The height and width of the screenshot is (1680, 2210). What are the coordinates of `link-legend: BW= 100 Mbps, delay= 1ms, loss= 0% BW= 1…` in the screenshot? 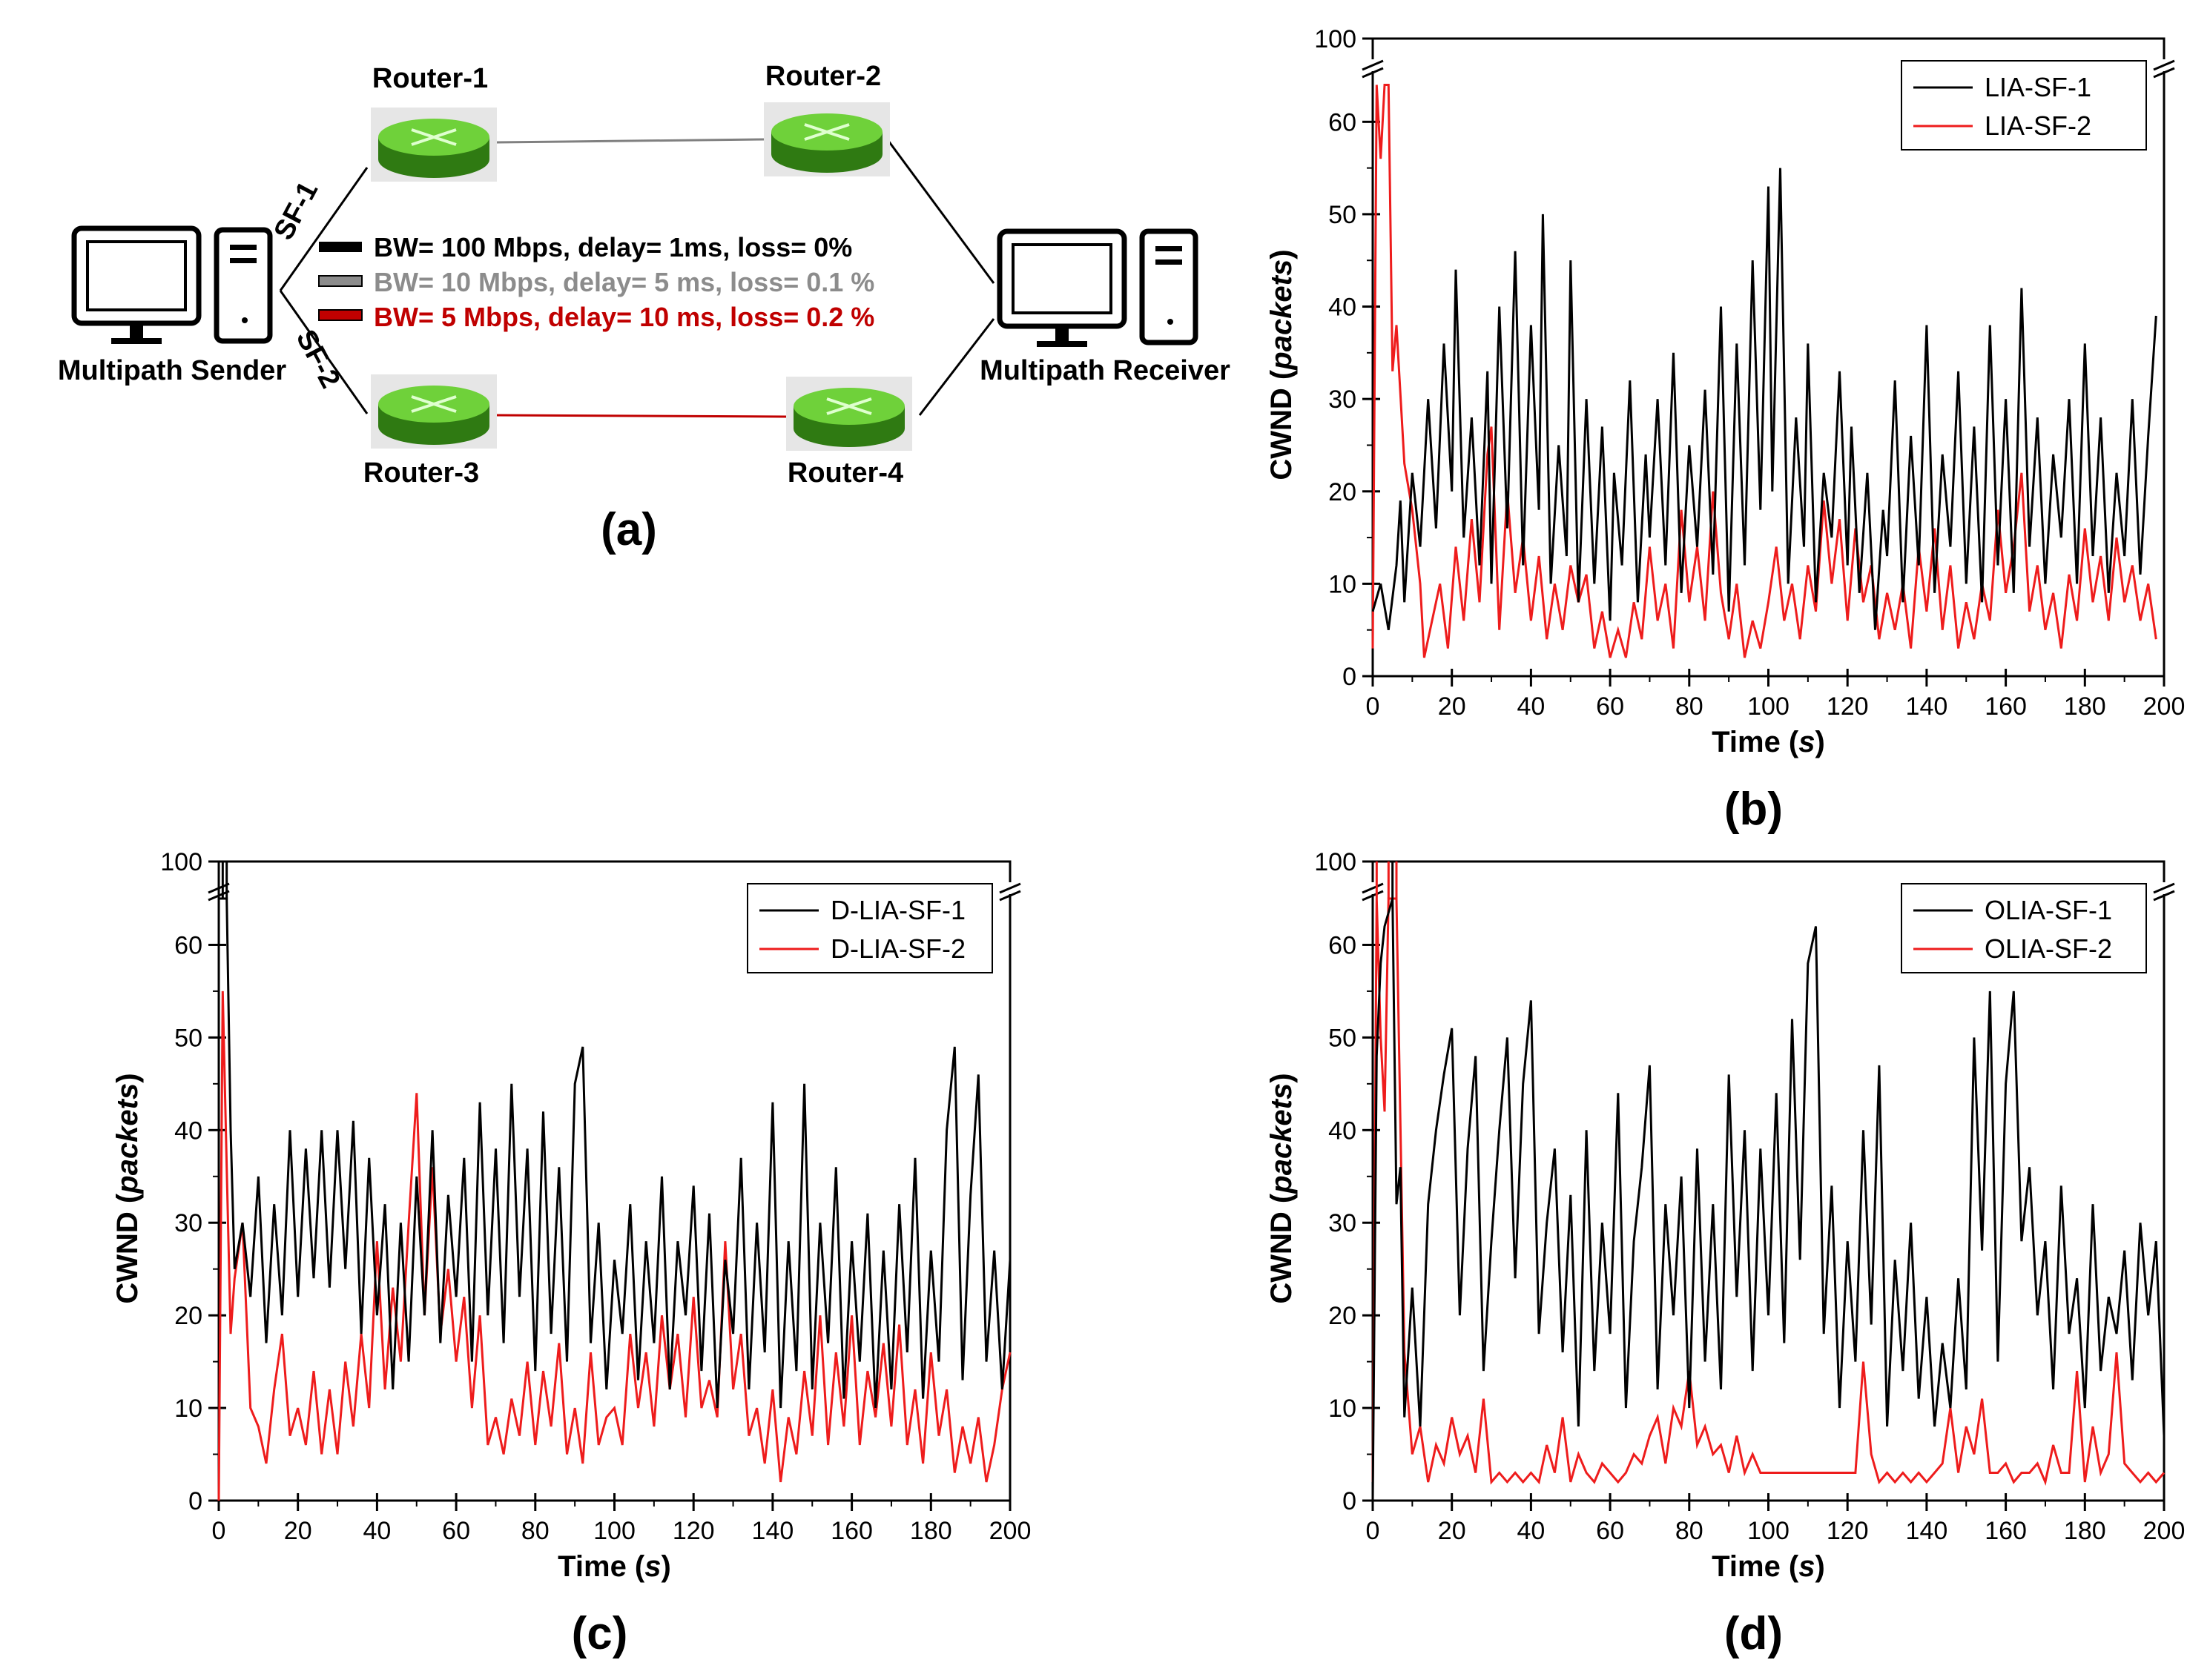 It's located at (596, 282).